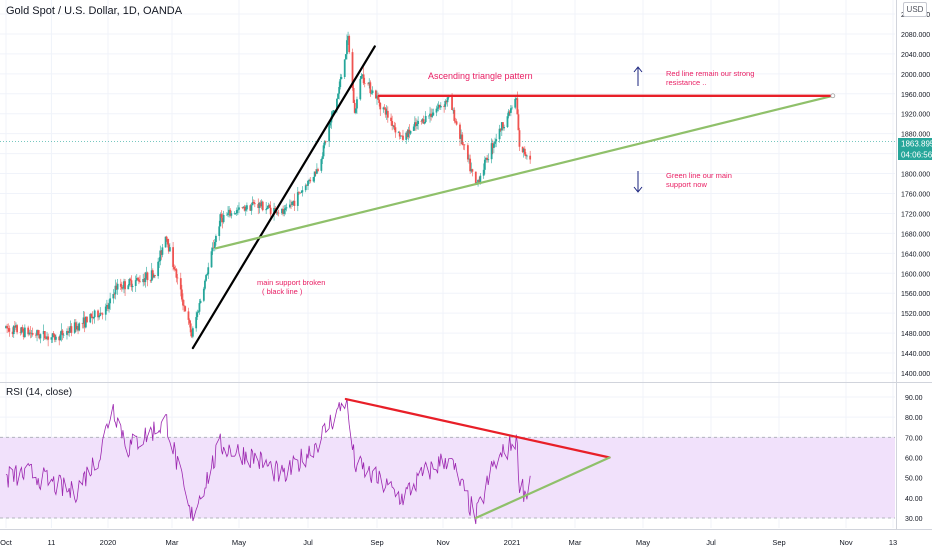 The image size is (932, 555). What do you see at coordinates (915, 9) in the screenshot?
I see `currency-badge: USD` at bounding box center [915, 9].